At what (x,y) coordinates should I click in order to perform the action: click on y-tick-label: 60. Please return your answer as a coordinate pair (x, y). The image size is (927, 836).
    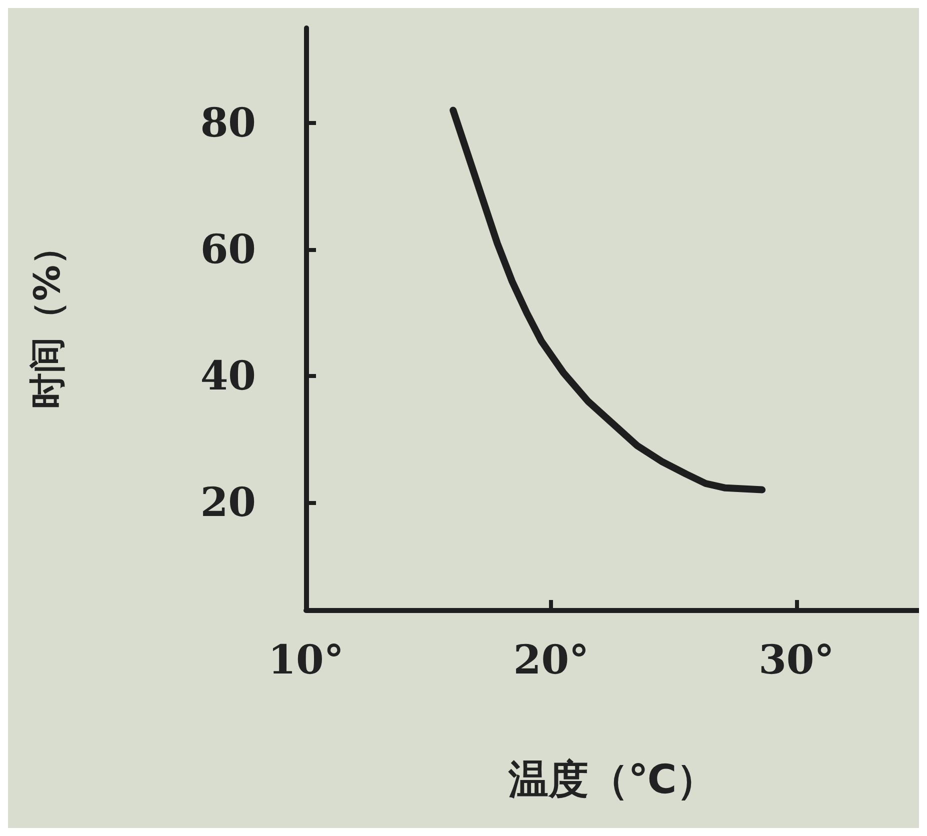
    Looking at the image, I should click on (228, 249).